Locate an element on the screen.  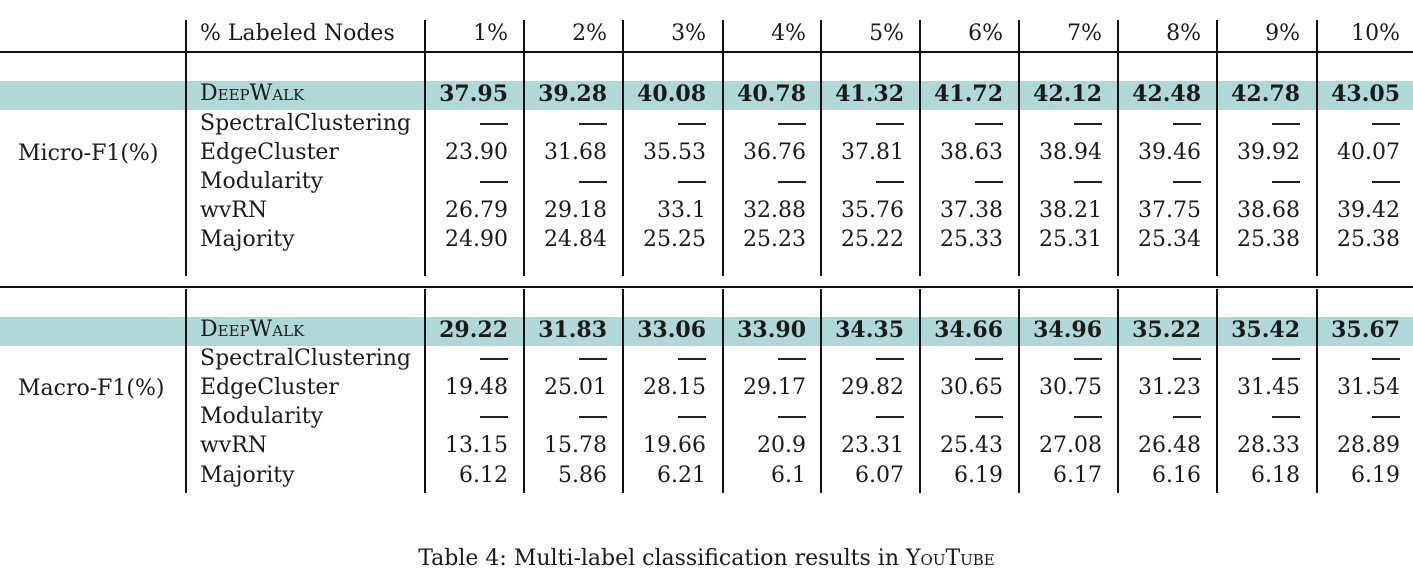
table-cell: 19.66 is located at coordinates (674, 445).